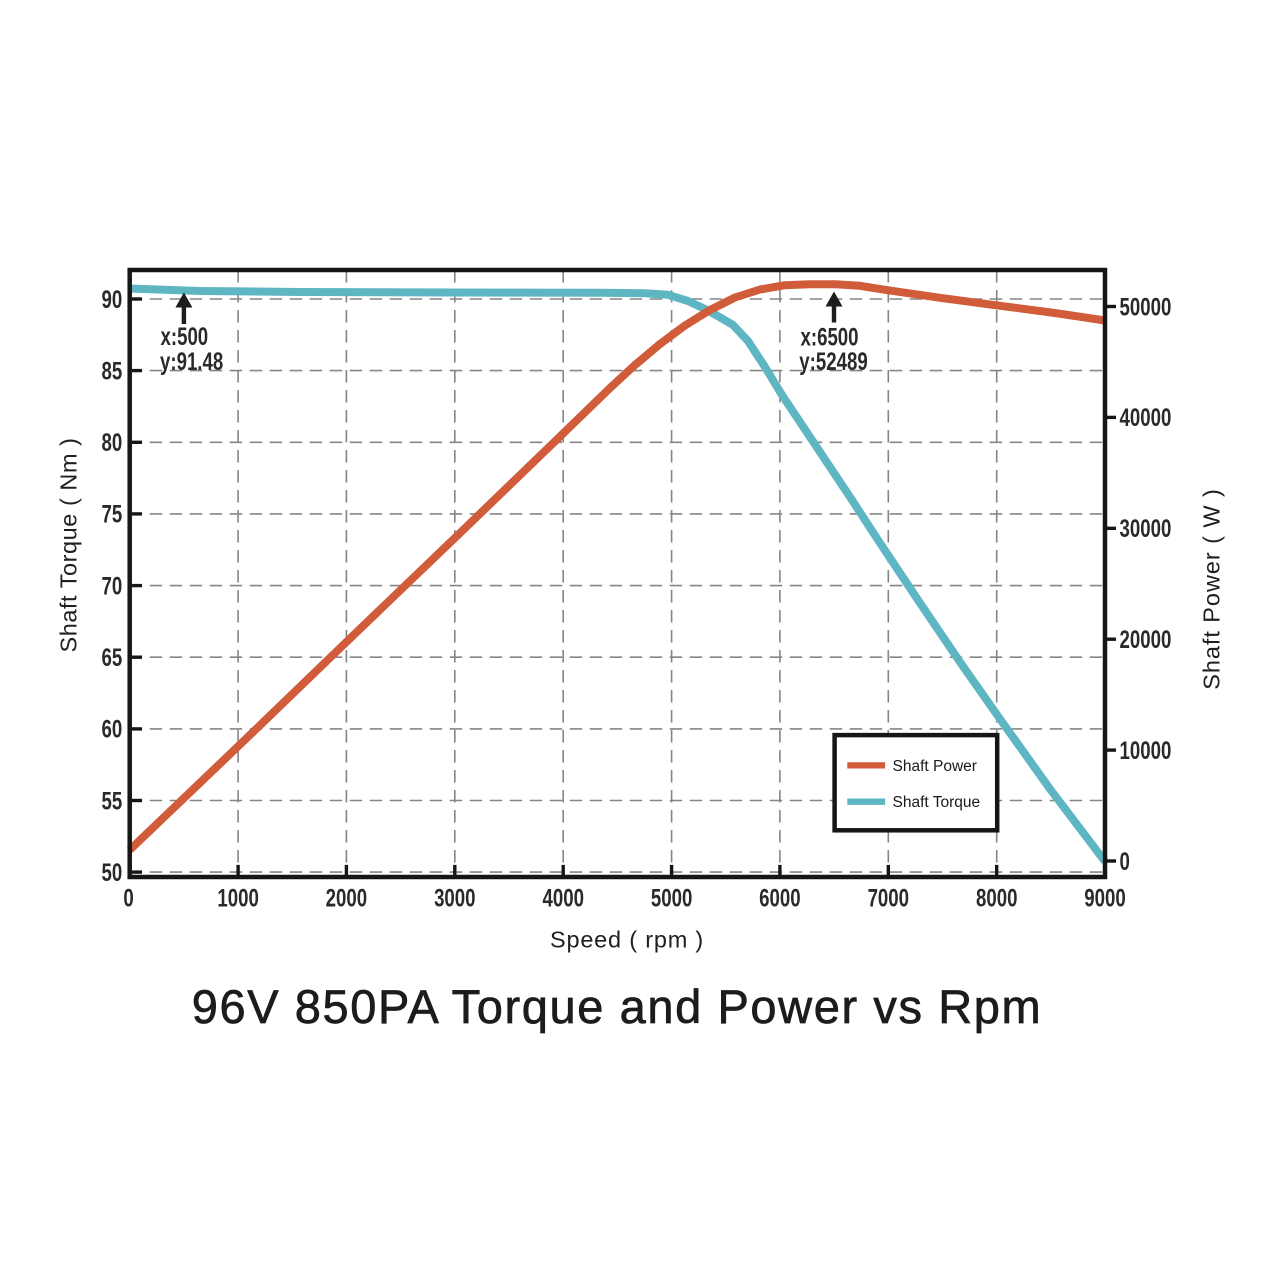 Image resolution: width=1280 pixels, height=1280 pixels. I want to click on svg-text:96V 850PA Torque and Power vs: 96V 850PA Torque and Power vs Rpm, so click(617, 1006).